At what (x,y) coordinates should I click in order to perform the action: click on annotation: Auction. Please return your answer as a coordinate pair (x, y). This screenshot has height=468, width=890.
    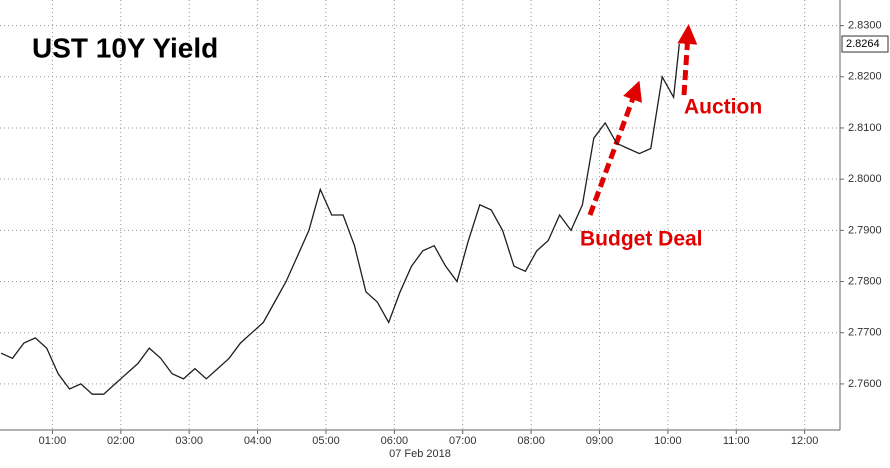
    Looking at the image, I should click on (723, 107).